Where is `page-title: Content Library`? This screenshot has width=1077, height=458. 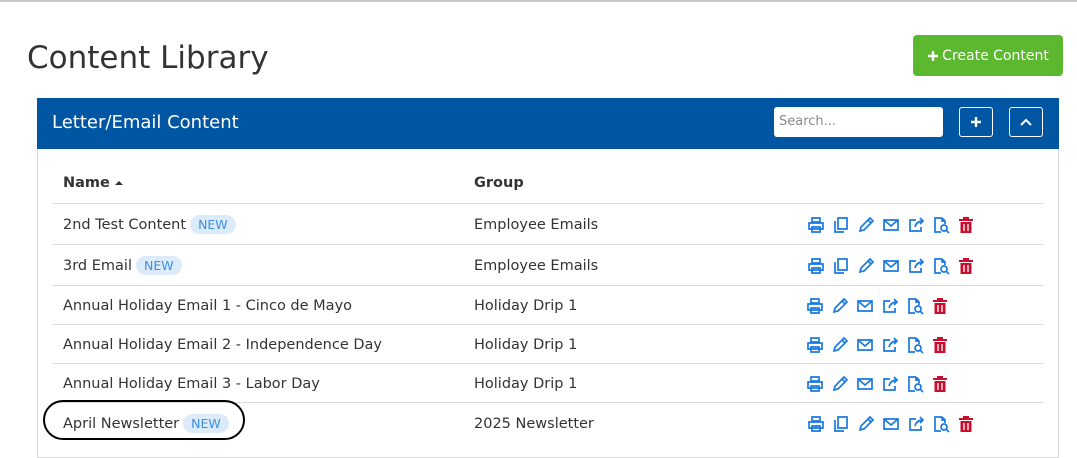 page-title: Content Library is located at coordinates (148, 58).